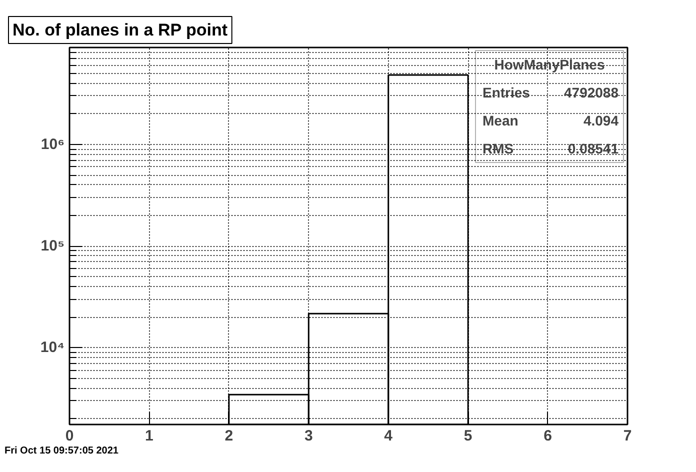 The width and height of the screenshot is (696, 472). What do you see at coordinates (308, 436) in the screenshot?
I see `x-tick-label: 3` at bounding box center [308, 436].